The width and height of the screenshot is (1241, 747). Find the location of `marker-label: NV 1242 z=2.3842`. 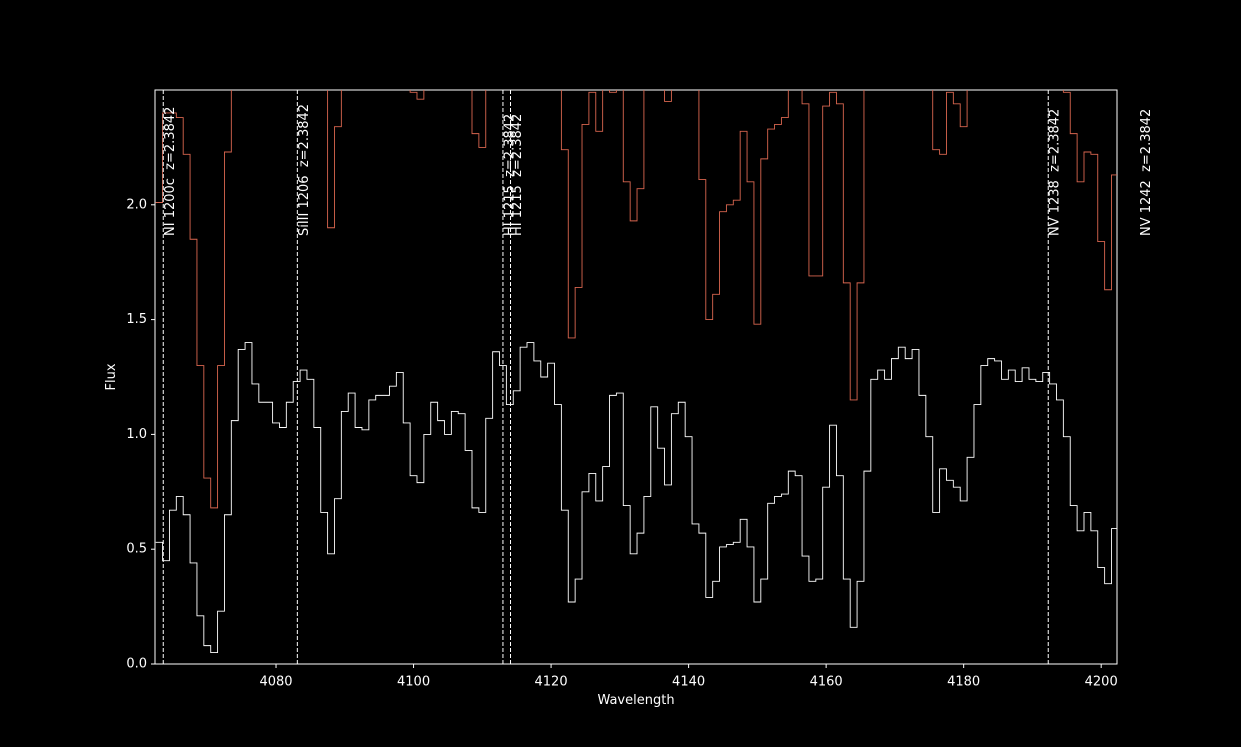

marker-label: NV 1242 z=2.3842 is located at coordinates (1146, 172).